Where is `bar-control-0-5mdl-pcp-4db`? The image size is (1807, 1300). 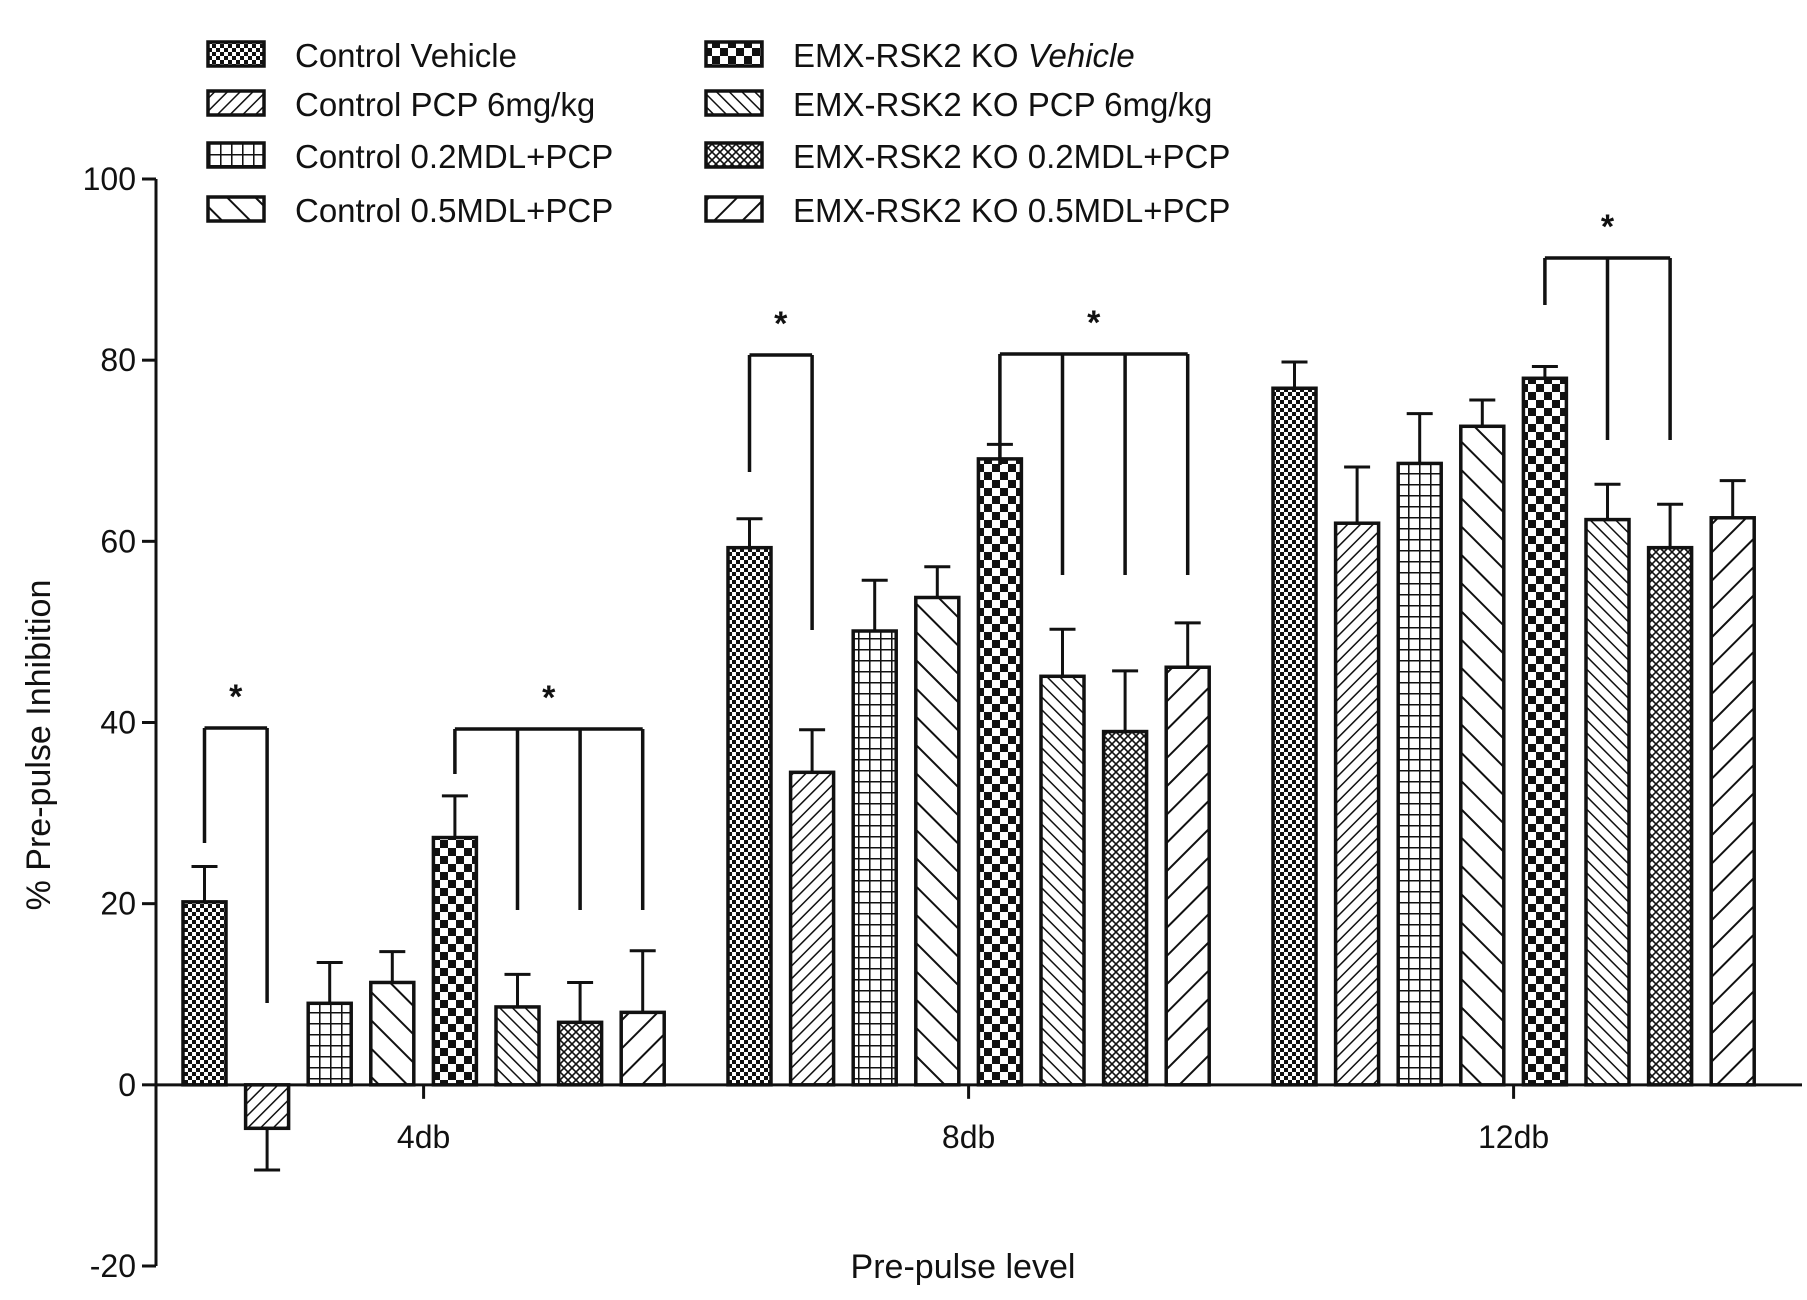 bar-control-0-5mdl-pcp-4db is located at coordinates (392, 1033).